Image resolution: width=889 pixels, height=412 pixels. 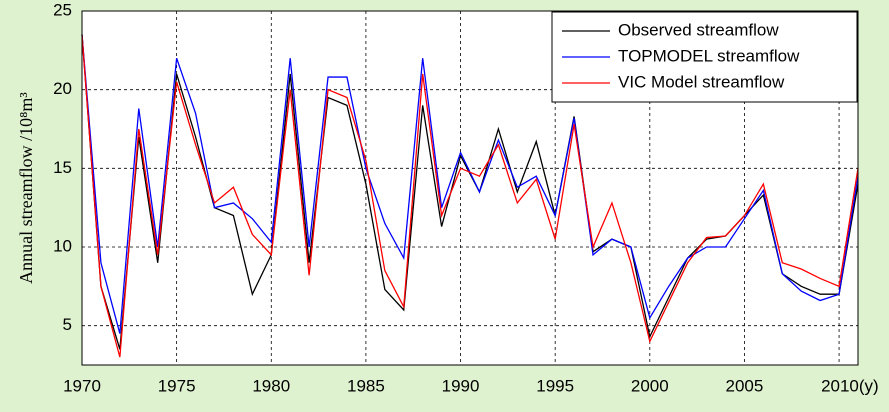 I want to click on x-tick-label: 1970, so click(x=82, y=385).